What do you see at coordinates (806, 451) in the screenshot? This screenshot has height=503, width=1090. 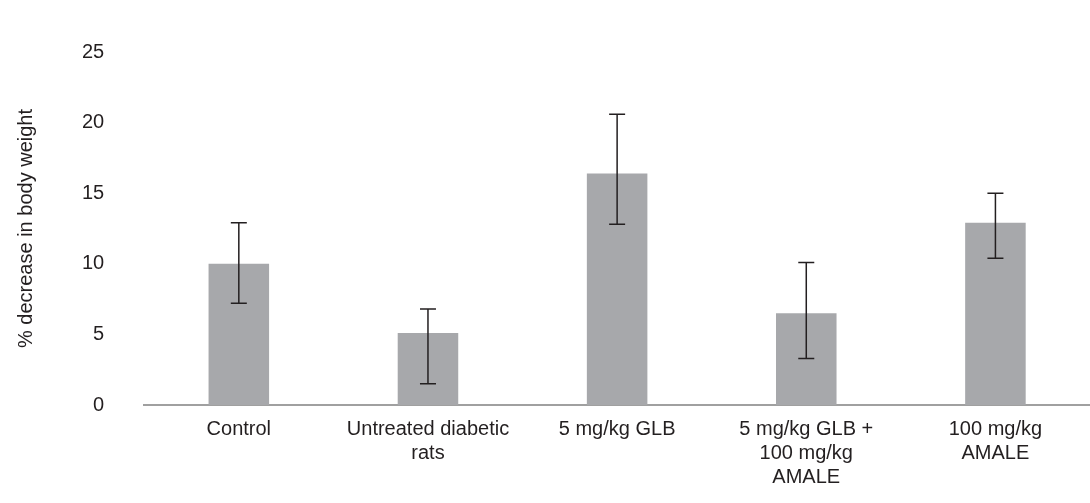 I see `x-tick-label: 5 mg/kg GLB + 100 mg/kg AMALE` at bounding box center [806, 451].